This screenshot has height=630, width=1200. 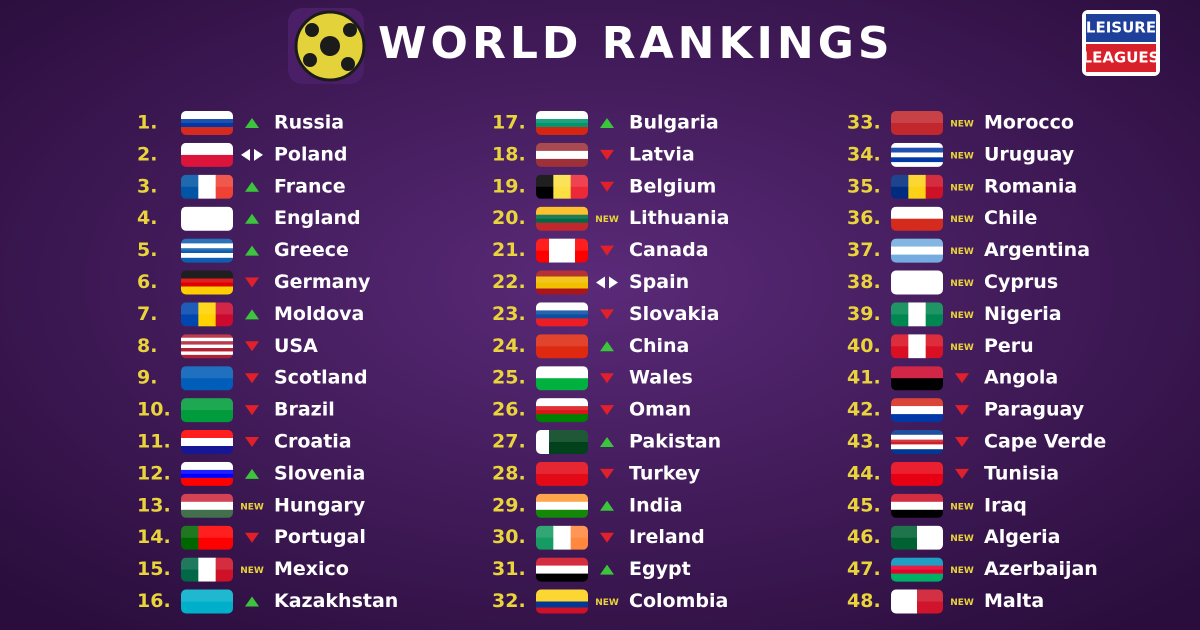 What do you see at coordinates (1009, 346) in the screenshot?
I see `country-name: Peru` at bounding box center [1009, 346].